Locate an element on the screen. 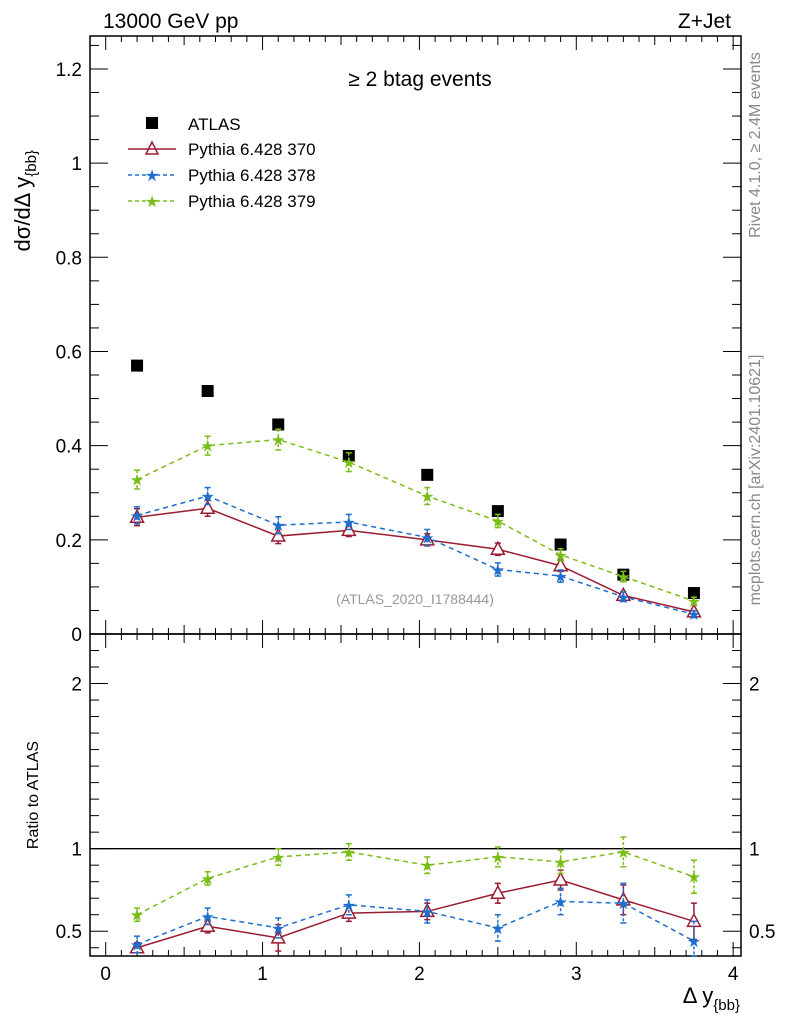 The image size is (786, 1024). x-tick-label: 3 is located at coordinates (576, 974).